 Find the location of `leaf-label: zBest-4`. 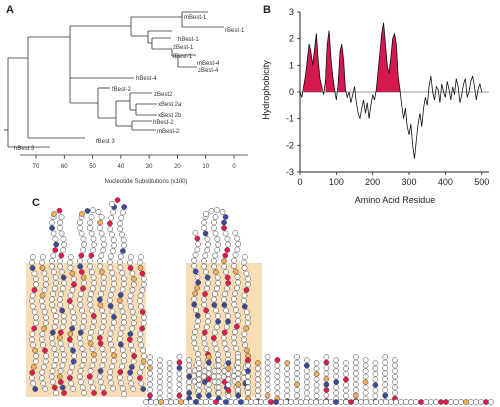

leaf-label: zBest-4 is located at coordinates (208, 71).